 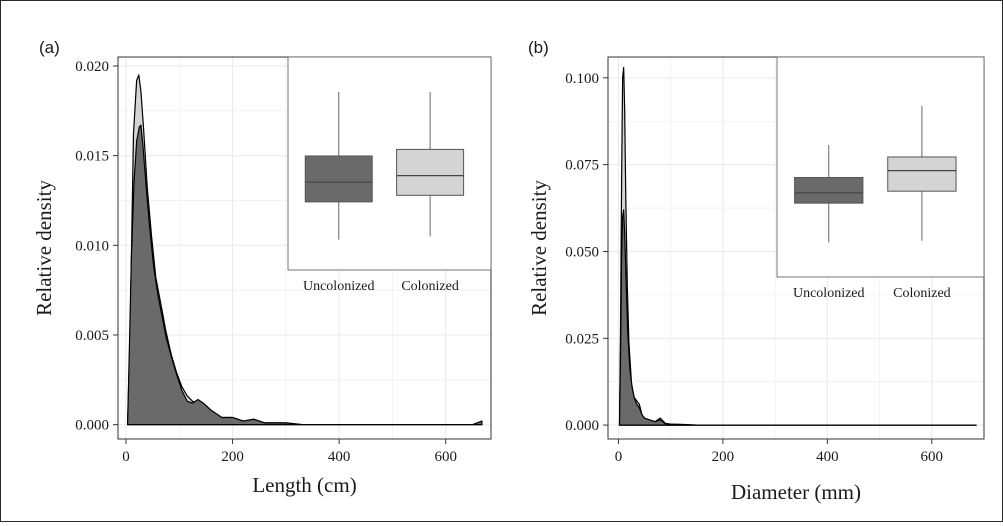 I want to click on y-tick-label: 0.075, so click(x=582, y=166).